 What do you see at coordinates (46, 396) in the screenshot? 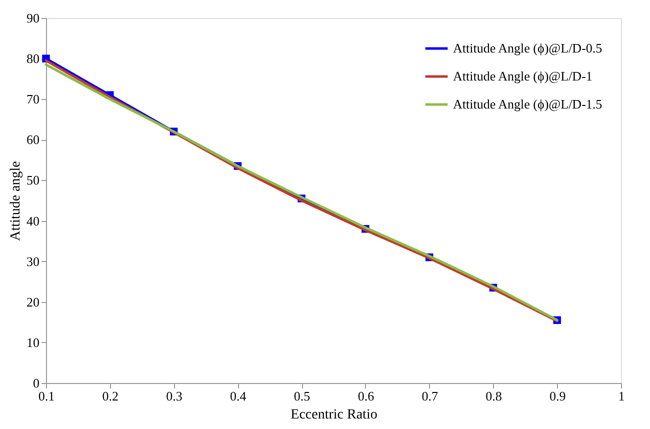
I see `x-tick-label: 0.1` at bounding box center [46, 396].